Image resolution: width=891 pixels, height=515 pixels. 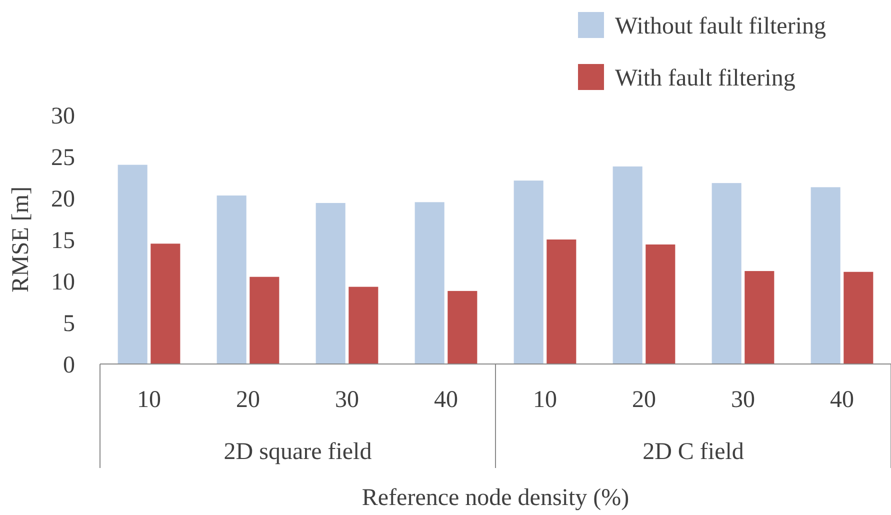 What do you see at coordinates (63, 282) in the screenshot?
I see `y-tick-label: 10` at bounding box center [63, 282].